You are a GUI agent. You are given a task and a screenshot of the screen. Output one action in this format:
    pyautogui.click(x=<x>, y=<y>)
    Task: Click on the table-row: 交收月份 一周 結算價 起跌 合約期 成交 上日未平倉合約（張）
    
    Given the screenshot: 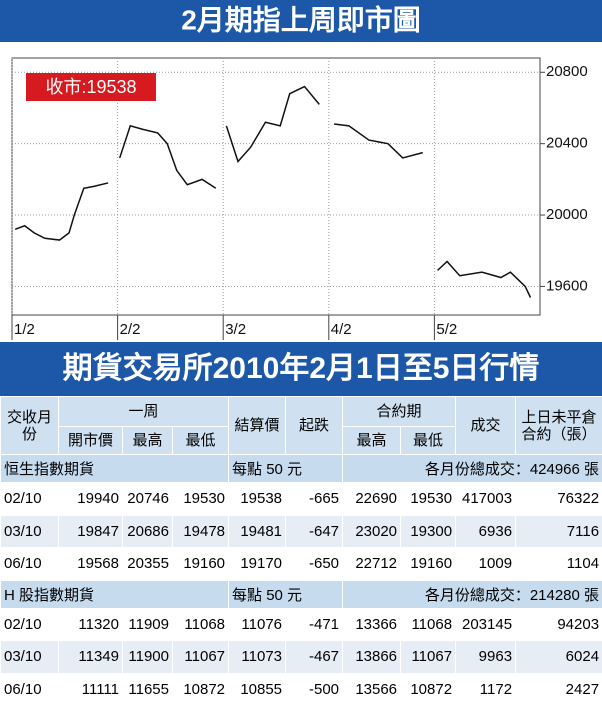 What is the action you would take?
    pyautogui.click(x=301, y=425)
    